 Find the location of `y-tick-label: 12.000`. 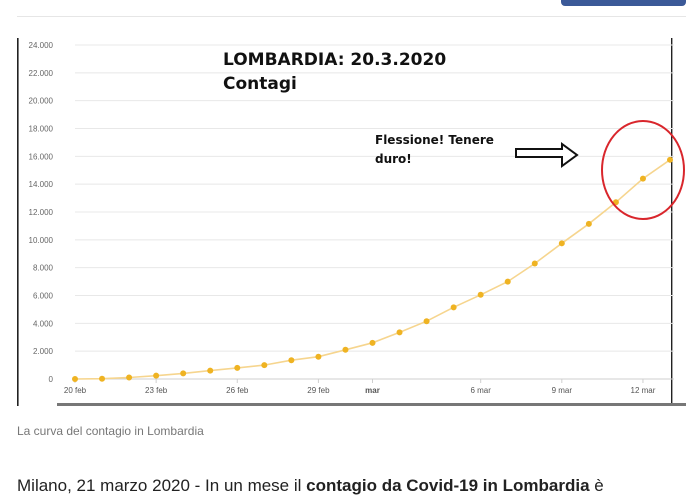

y-tick-label: 12.000 is located at coordinates (41, 212).